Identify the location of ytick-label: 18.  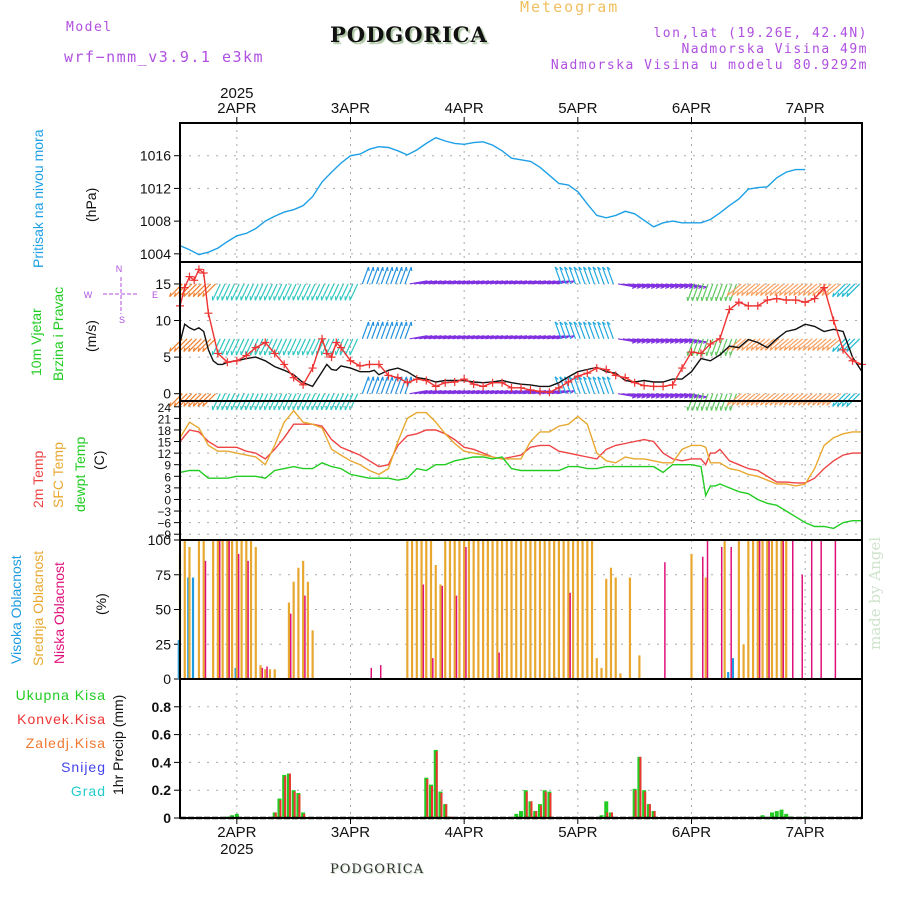
(165, 431).